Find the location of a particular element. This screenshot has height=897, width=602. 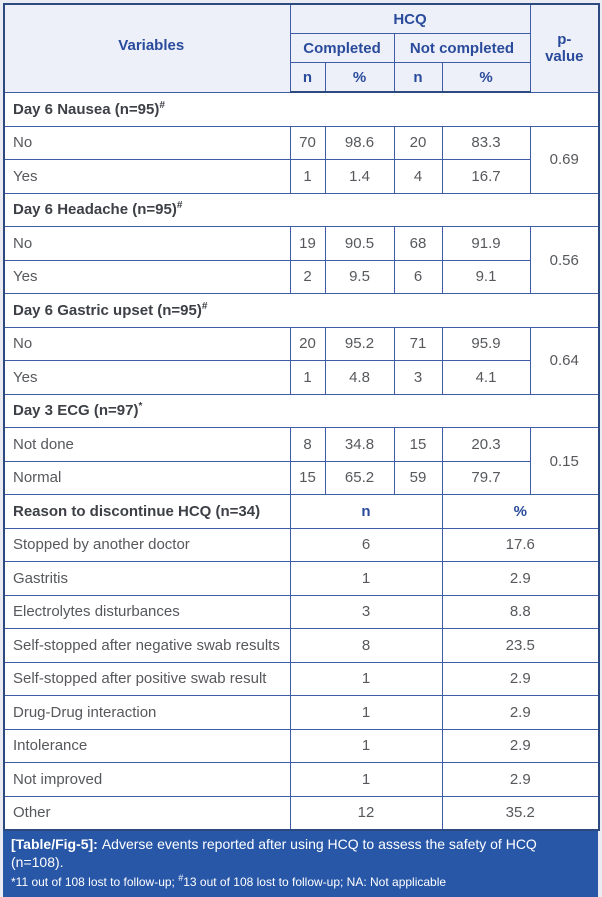

header-row-n-pct: n % n % is located at coordinates (301, 77).